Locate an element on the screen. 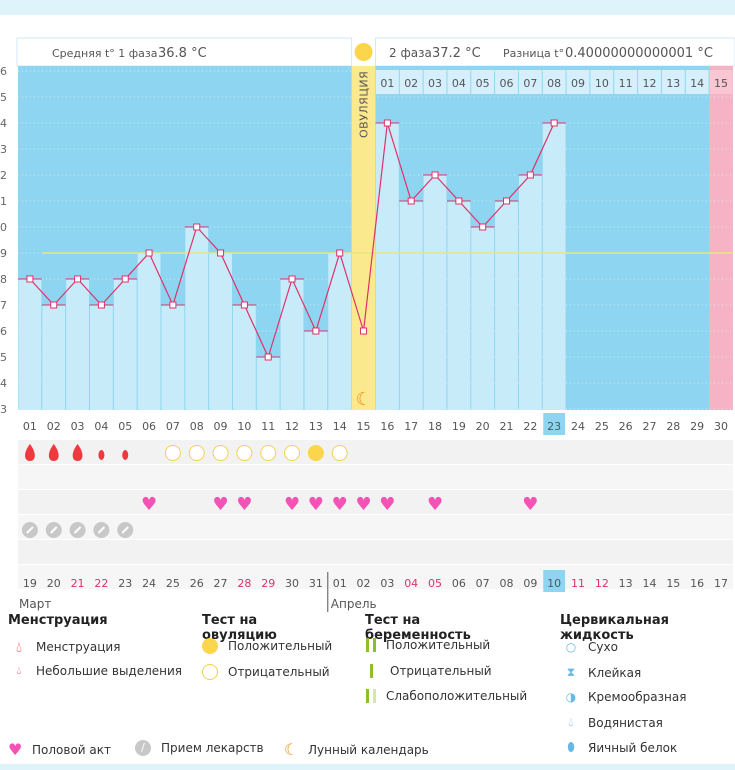  small-drop-icon: 💧︎ is located at coordinates (19, 670).